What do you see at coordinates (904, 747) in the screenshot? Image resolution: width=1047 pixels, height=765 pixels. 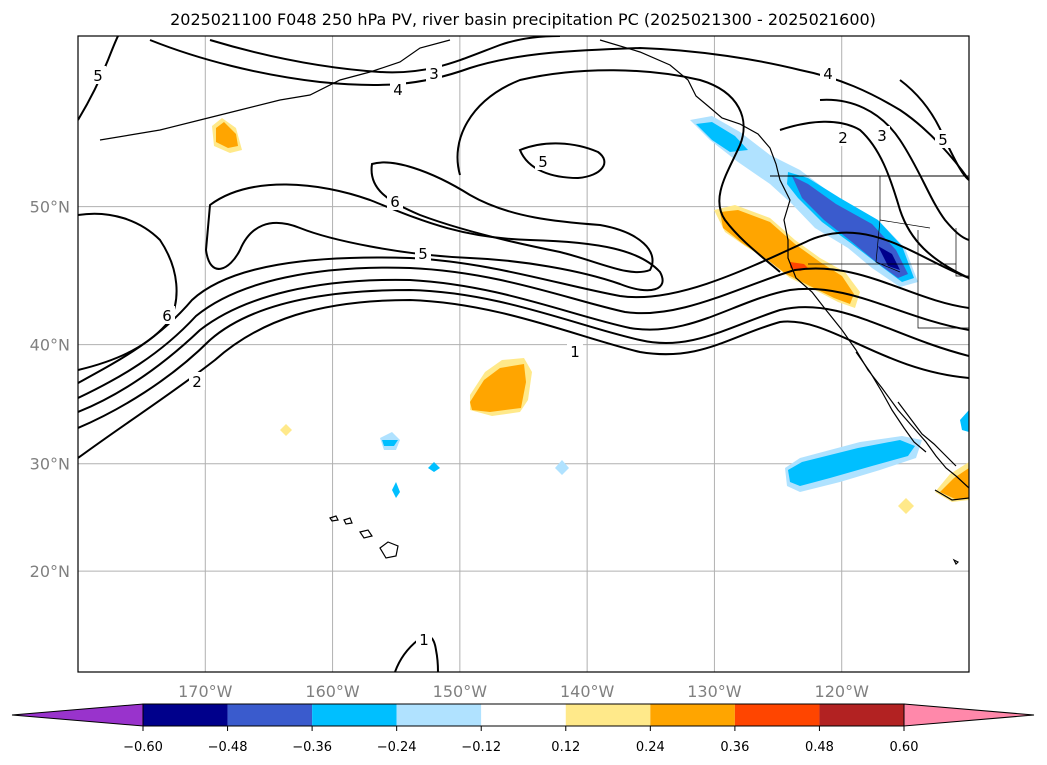 I see `colorbar-tick-label: 0.60` at bounding box center [904, 747].